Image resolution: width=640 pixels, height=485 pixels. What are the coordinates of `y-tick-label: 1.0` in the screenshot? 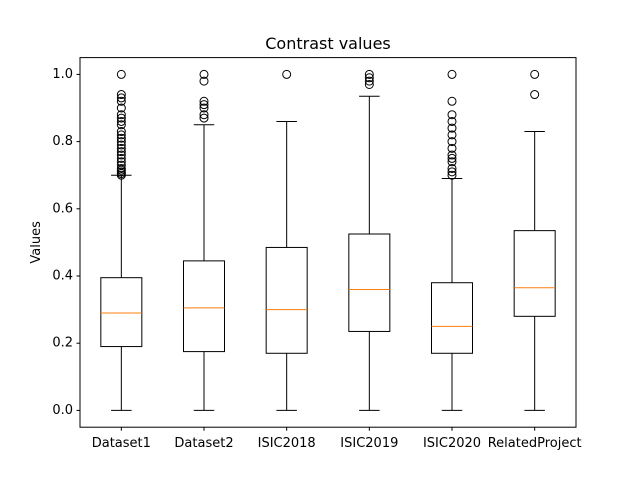 It's located at (62, 74).